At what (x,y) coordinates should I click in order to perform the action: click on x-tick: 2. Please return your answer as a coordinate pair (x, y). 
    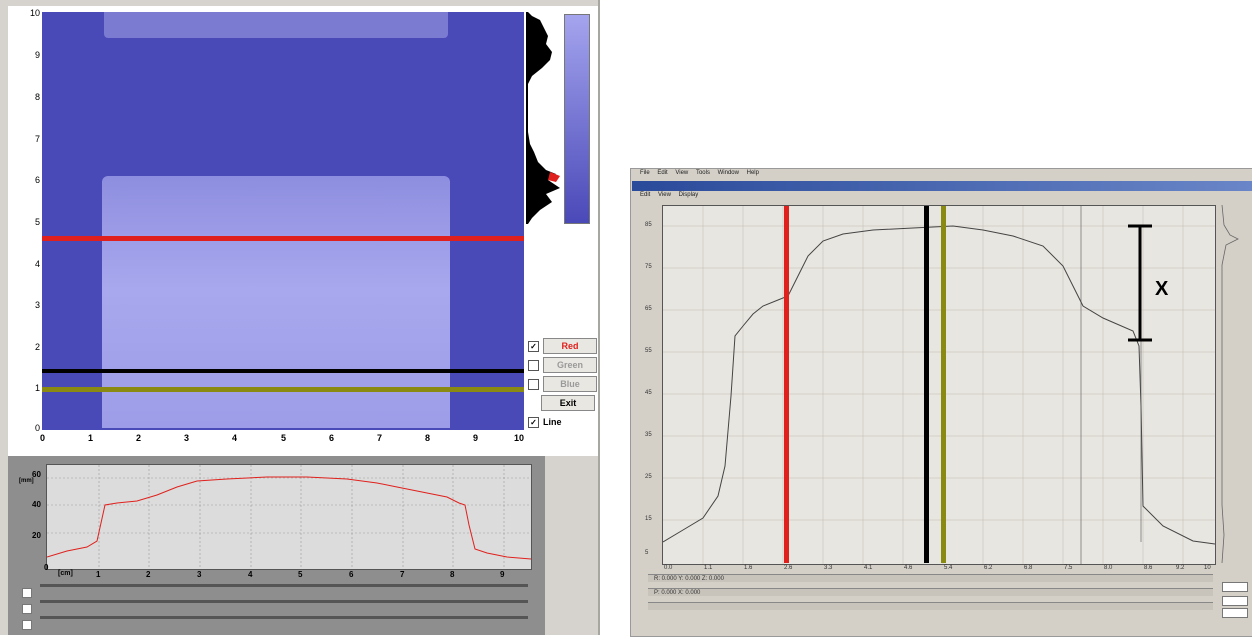
    Looking at the image, I should click on (139, 438).